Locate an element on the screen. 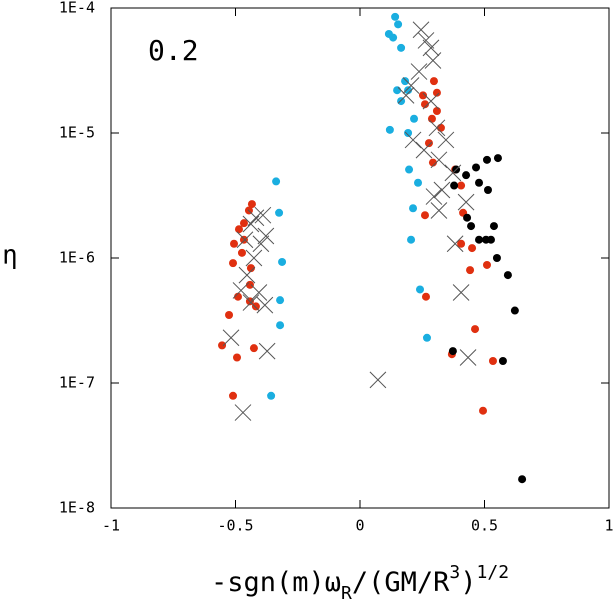 The height and width of the screenshot is (610, 616). x-tick-label: 0 is located at coordinates (359, 526).